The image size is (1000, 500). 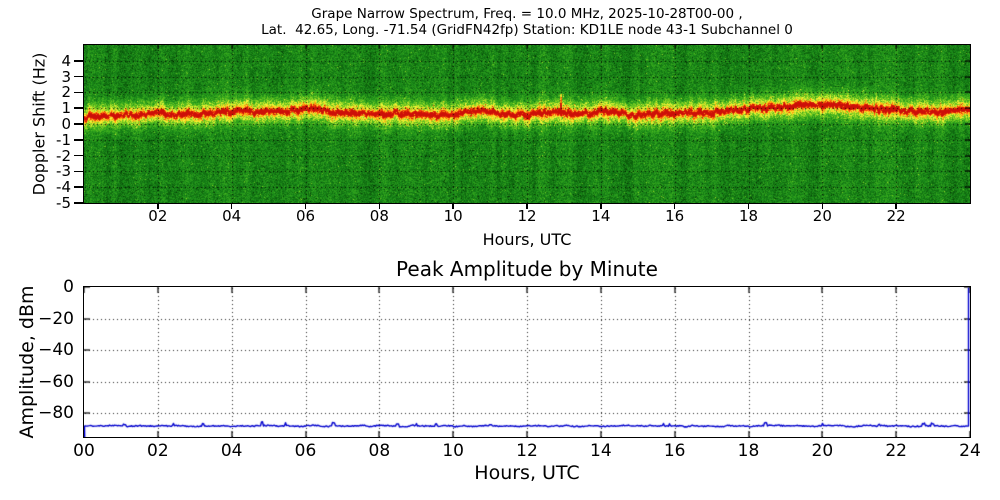 What do you see at coordinates (39, 124) in the screenshot?
I see `spectrogram-ylabel: Doppler Shift (Hz)` at bounding box center [39, 124].